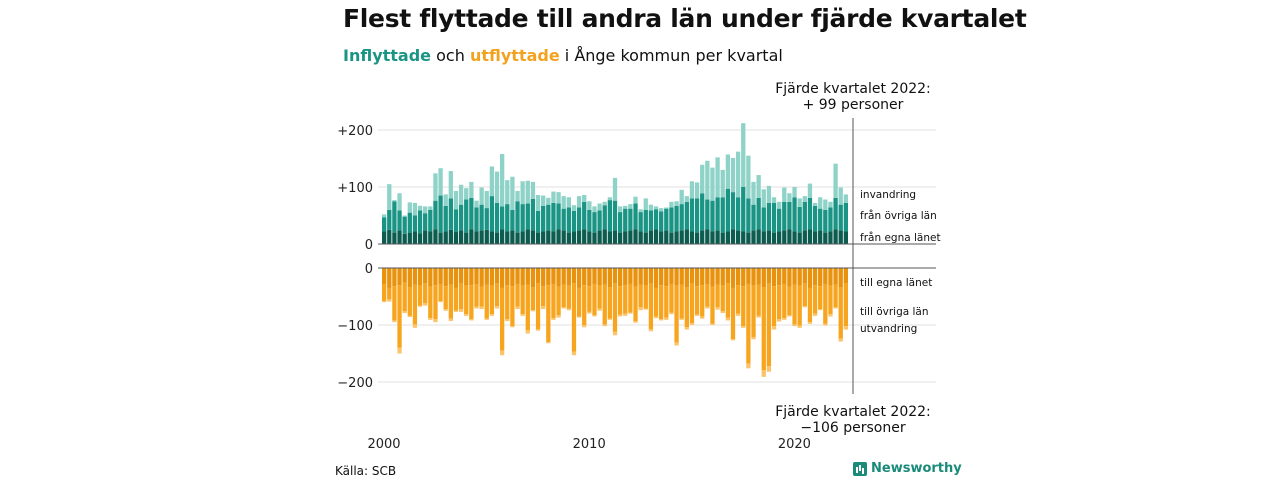 The width and height of the screenshot is (1280, 480). What do you see at coordinates (853, 105) in the screenshot?
I see `annotation-top-line2: + 99 personer` at bounding box center [853, 105].